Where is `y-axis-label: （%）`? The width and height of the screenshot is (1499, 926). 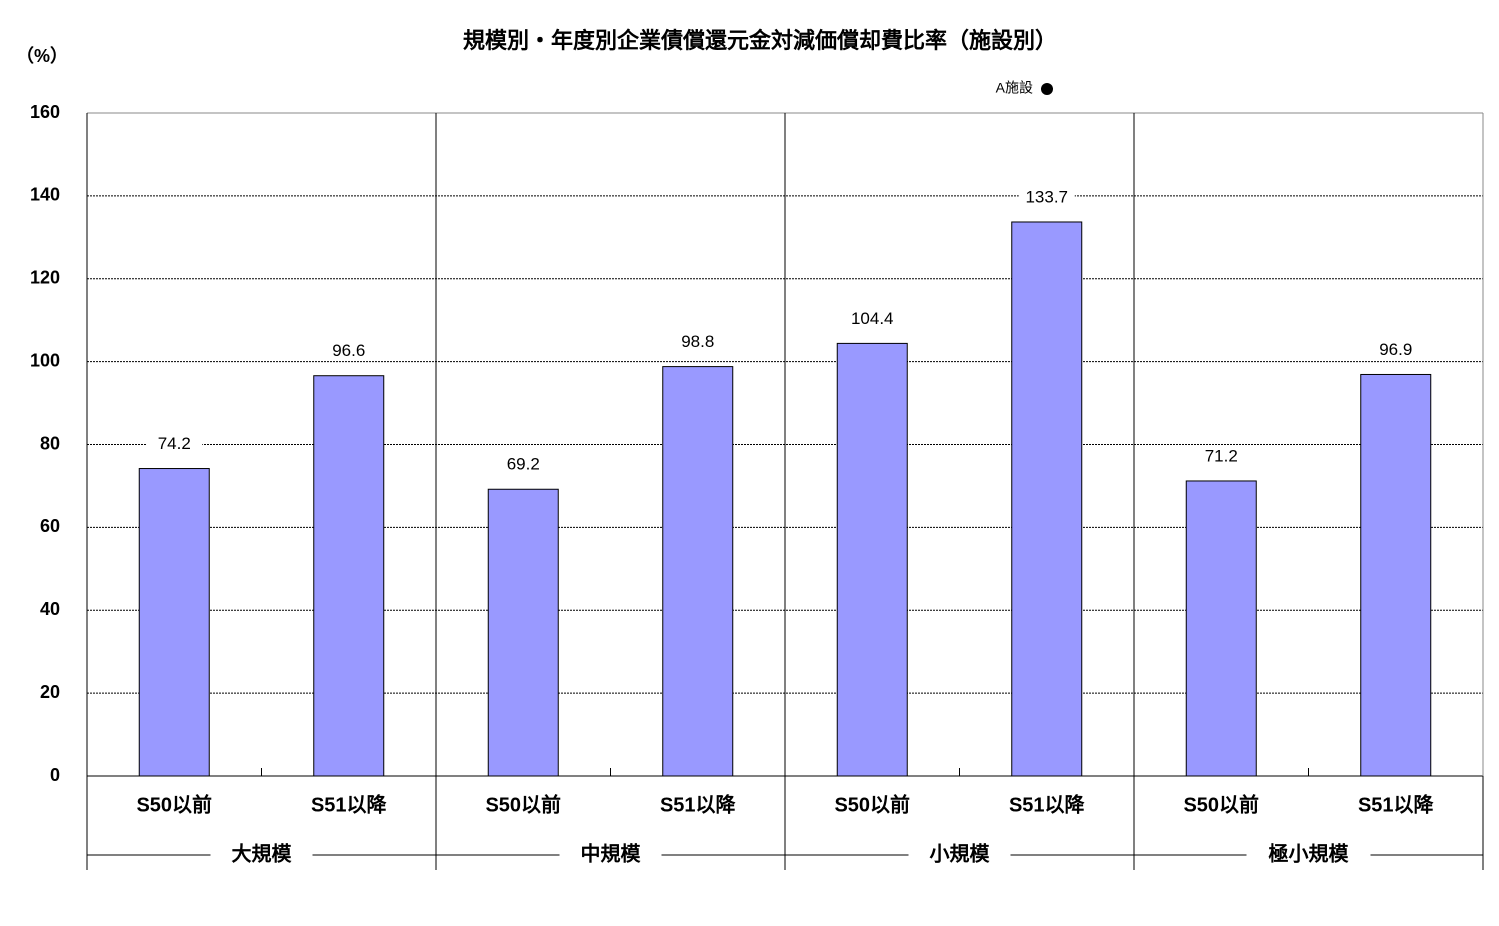 y-axis-label: （%） is located at coordinates (42, 56).